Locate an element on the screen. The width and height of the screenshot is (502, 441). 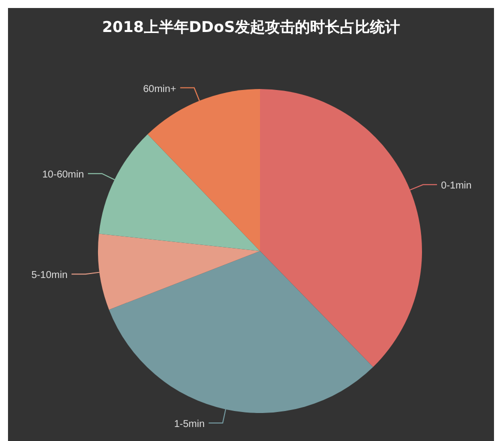
slice-label: 0-1min is located at coordinates (456, 186).